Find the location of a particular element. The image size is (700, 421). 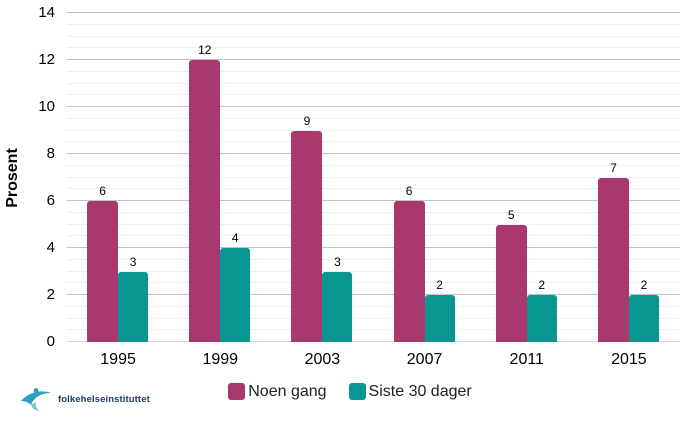

y-tick-label: 4 is located at coordinates (50, 247).